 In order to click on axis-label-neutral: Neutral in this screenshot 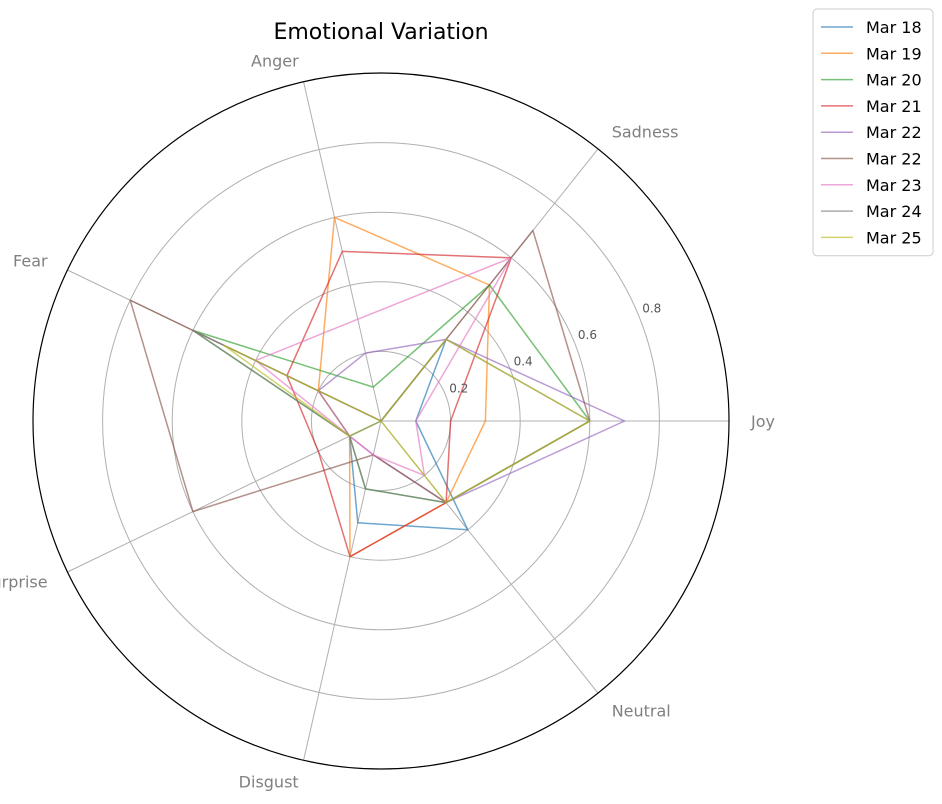, I will do `click(641, 710)`.